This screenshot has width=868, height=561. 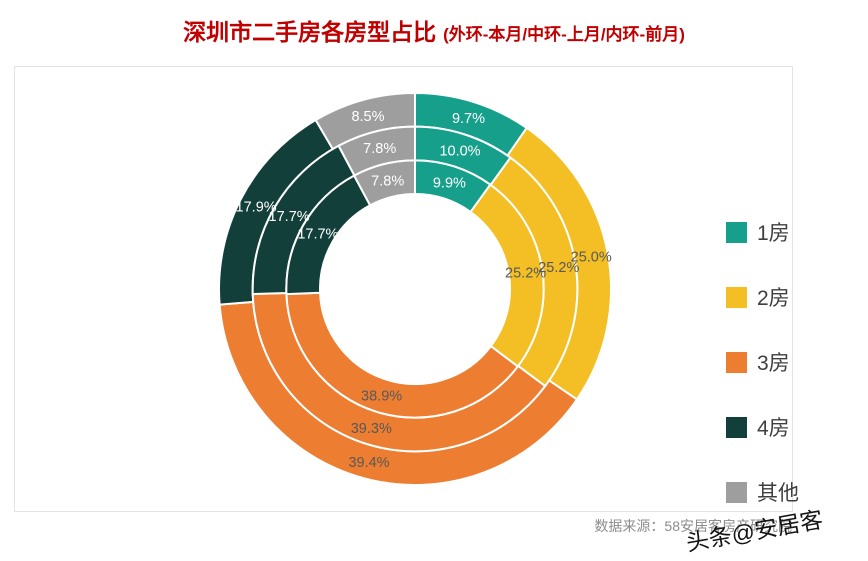 What do you see at coordinates (449, 184) in the screenshot?
I see `donut-data-label: 9.9%` at bounding box center [449, 184].